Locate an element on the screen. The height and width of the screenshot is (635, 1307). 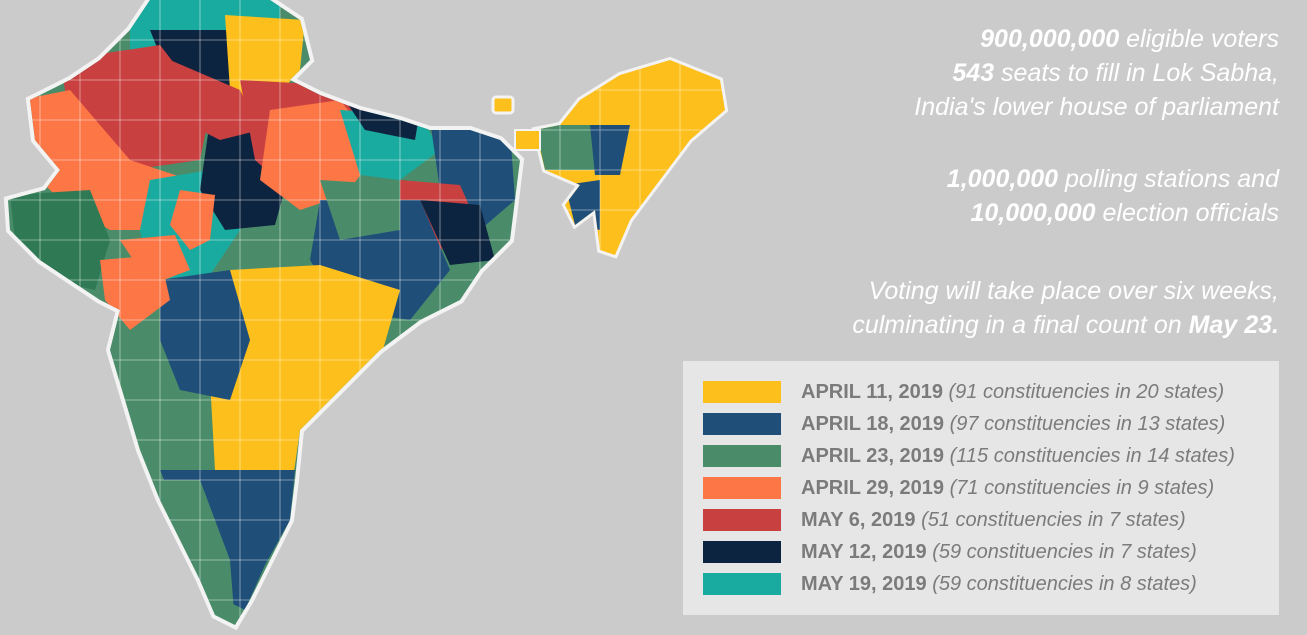
legend-detail: (91 constituencies in 20 states) is located at coordinates (1083, 391).